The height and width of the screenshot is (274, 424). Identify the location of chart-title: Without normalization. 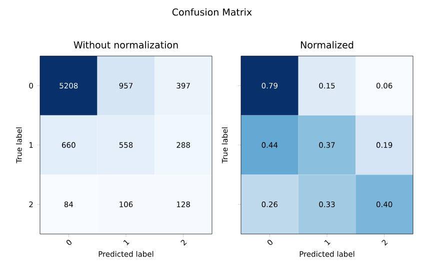
(126, 44).